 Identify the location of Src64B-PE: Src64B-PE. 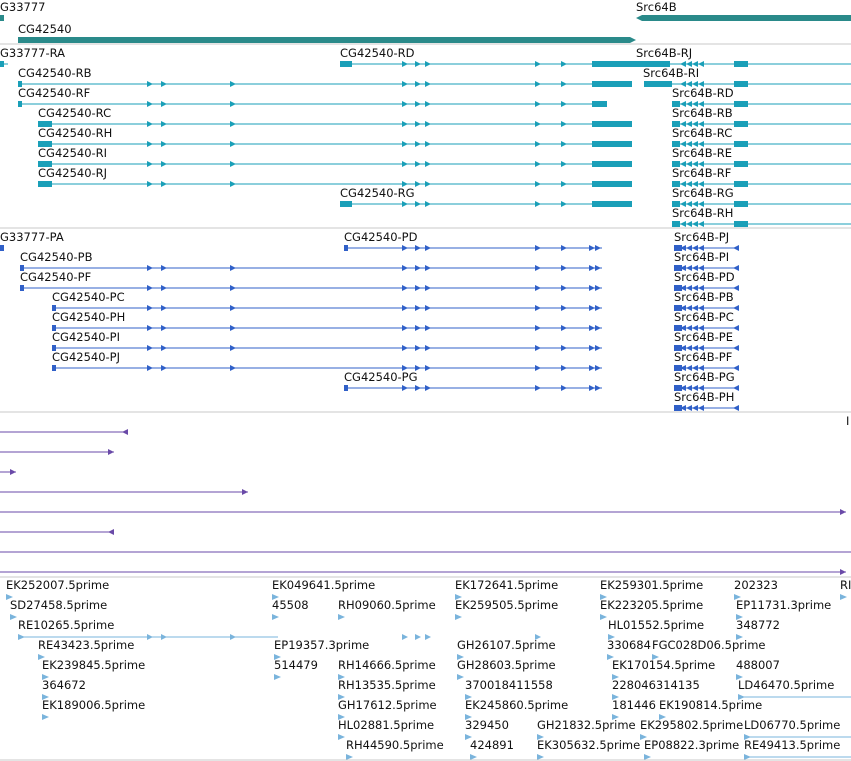
(706, 340).